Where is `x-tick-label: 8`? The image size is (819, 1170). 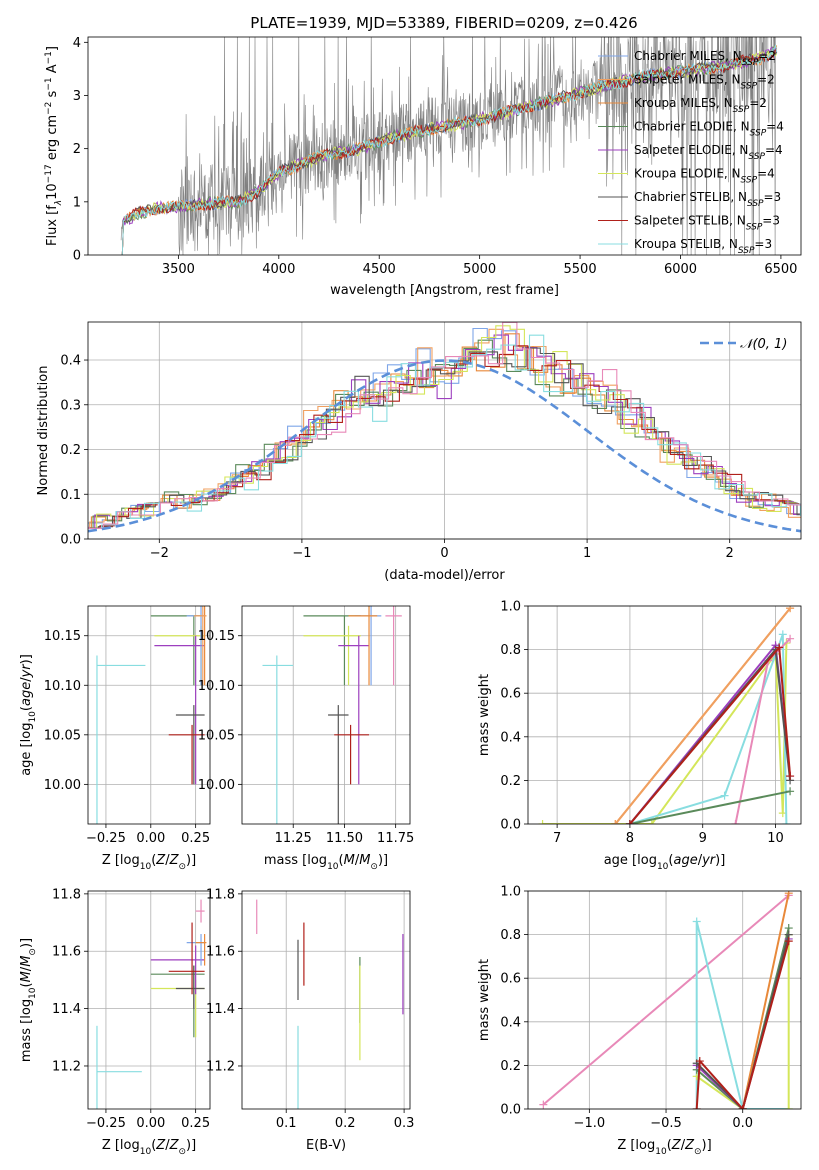
x-tick-label: 8 is located at coordinates (630, 838).